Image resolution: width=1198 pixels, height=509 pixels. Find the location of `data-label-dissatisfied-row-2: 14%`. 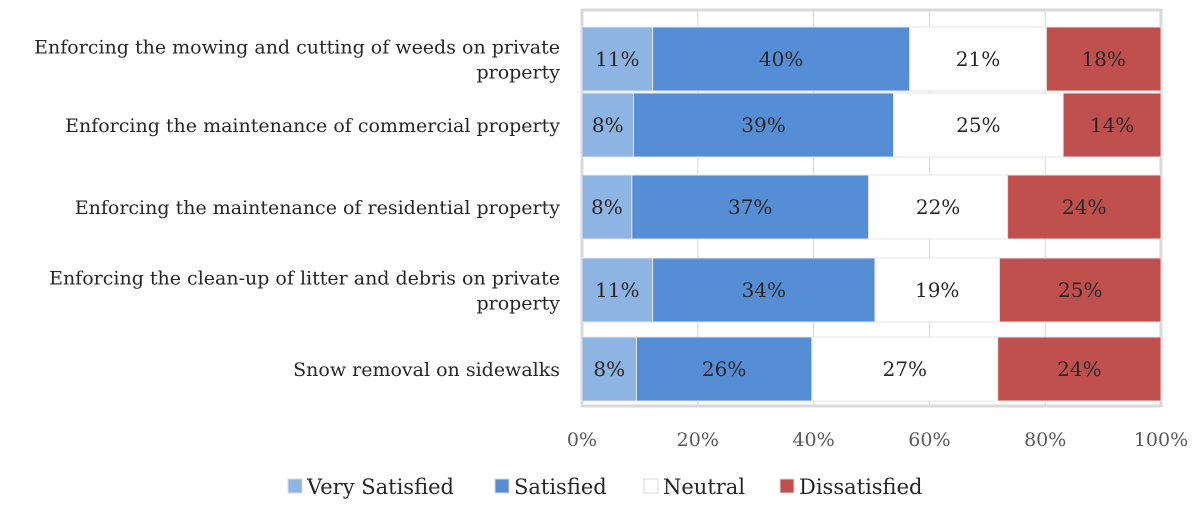

data-label-dissatisfied-row-2: 14% is located at coordinates (1112, 125).